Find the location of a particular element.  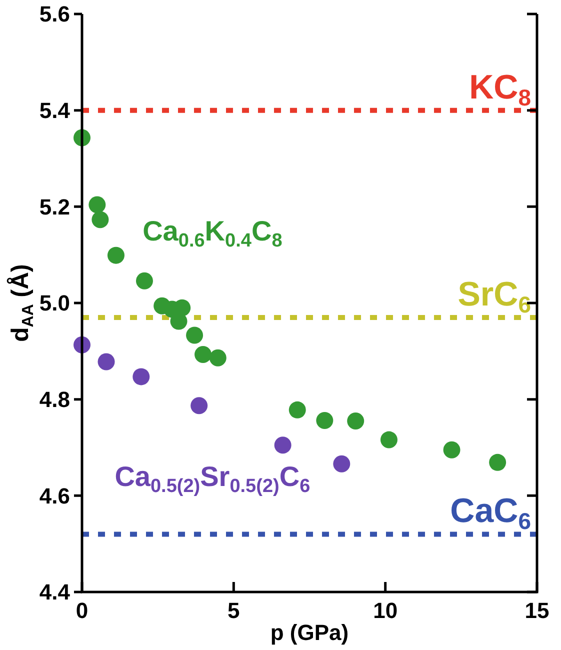

y-tick-label: 4.8 is located at coordinates (54, 399).